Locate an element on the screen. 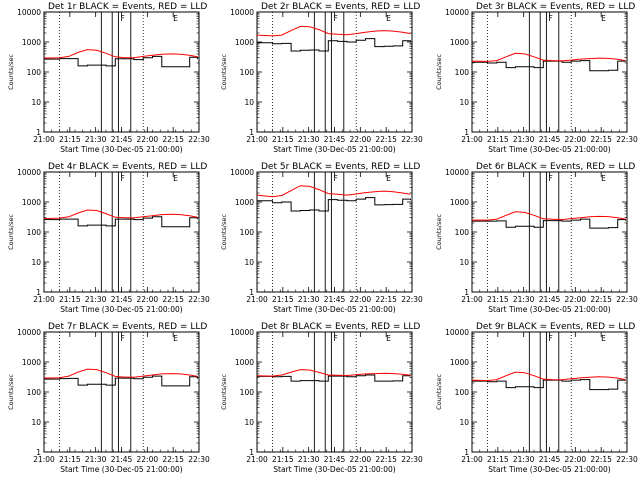 This screenshot has width=640, height=480. panel-title: Det 6r BLACK = Events, RED = LLD is located at coordinates (555, 167).